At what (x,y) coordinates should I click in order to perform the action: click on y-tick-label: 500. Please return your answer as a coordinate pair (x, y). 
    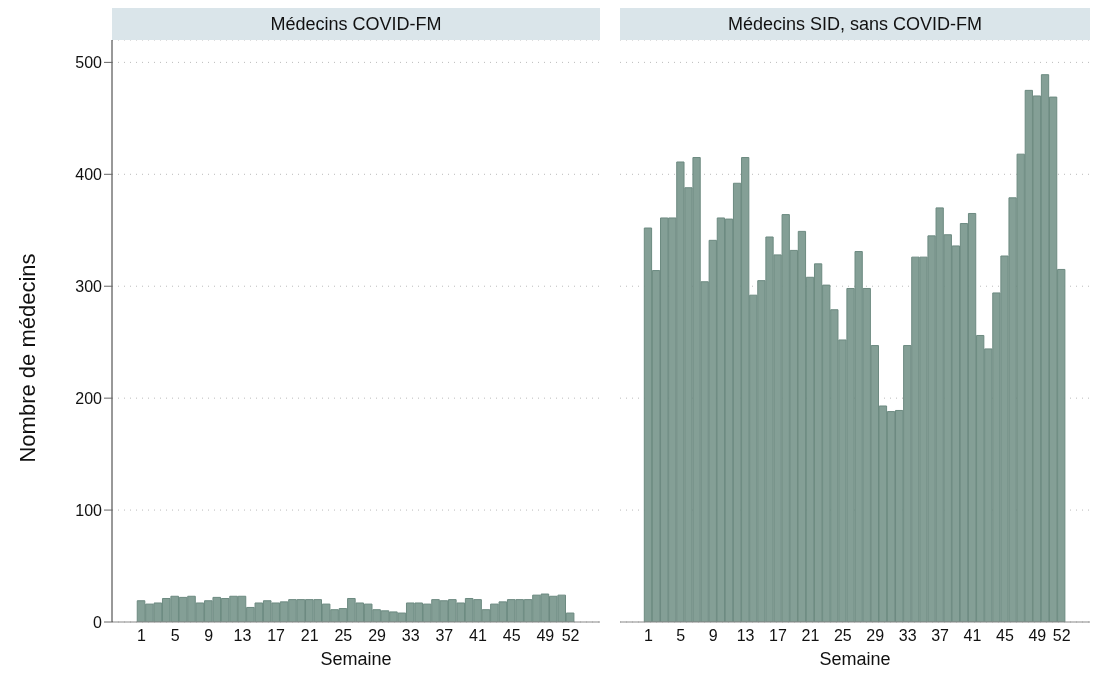
    Looking at the image, I should click on (89, 63).